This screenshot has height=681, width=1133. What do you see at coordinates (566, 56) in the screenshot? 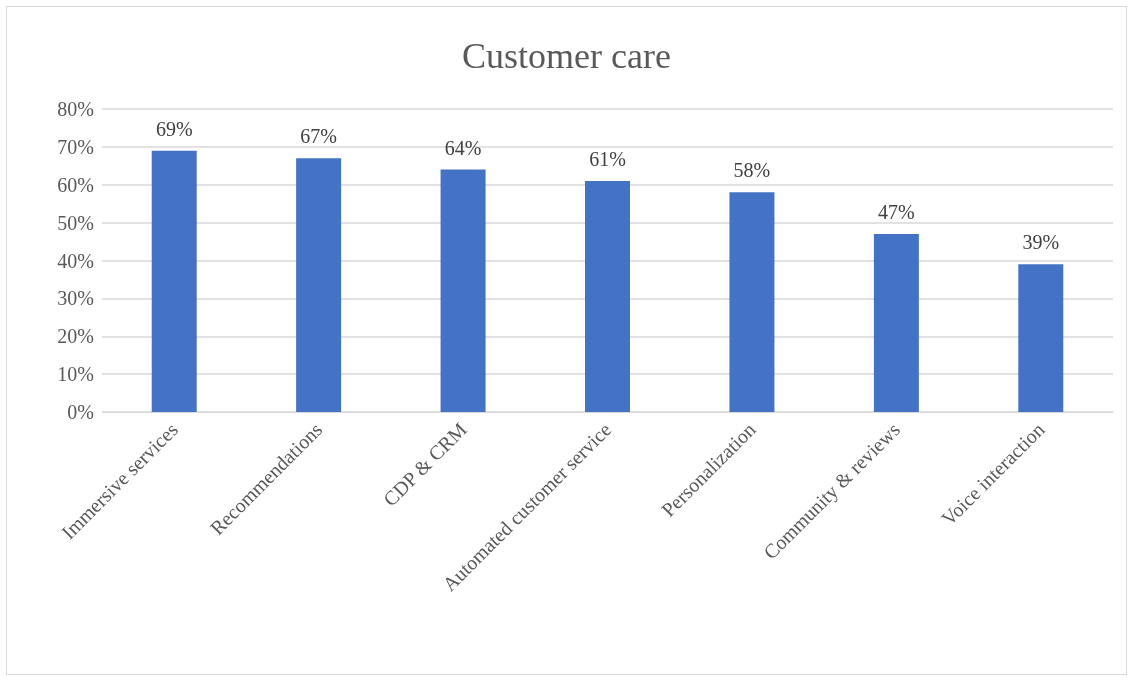
I see `chart-title: Customer care` at bounding box center [566, 56].